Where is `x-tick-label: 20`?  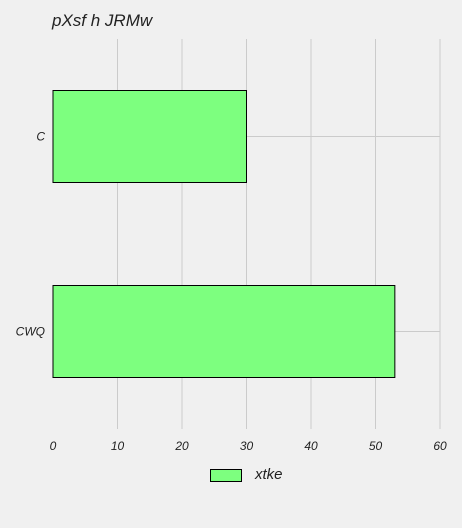
x-tick-label: 20 is located at coordinates (181, 446).